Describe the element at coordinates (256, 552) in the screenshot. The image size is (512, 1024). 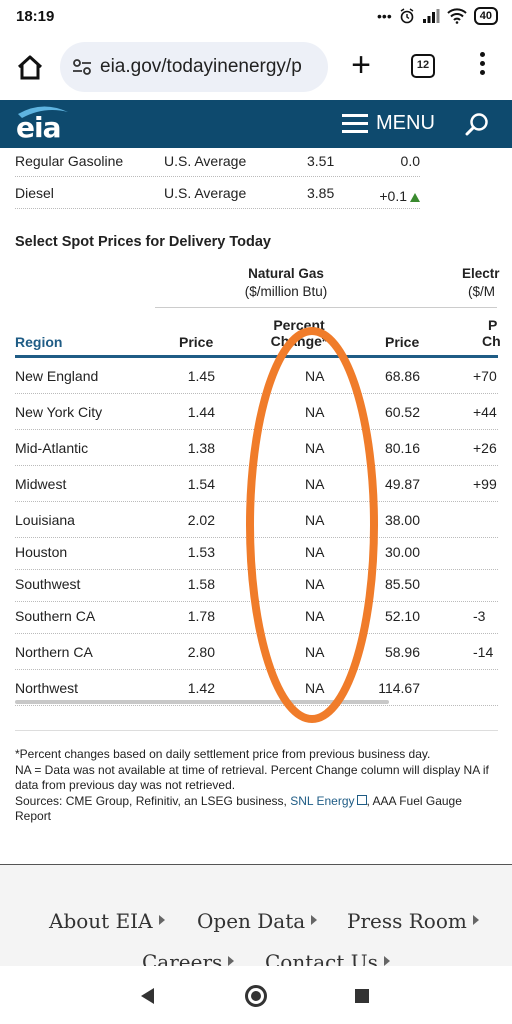
I see `table-row: Houston 1.53 NA 30.00` at that location.